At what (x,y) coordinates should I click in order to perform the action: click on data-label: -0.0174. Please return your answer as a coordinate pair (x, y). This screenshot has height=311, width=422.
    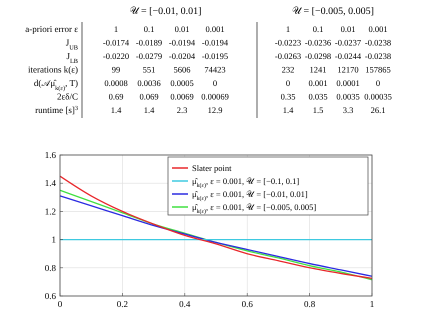
    Looking at the image, I should click on (116, 43).